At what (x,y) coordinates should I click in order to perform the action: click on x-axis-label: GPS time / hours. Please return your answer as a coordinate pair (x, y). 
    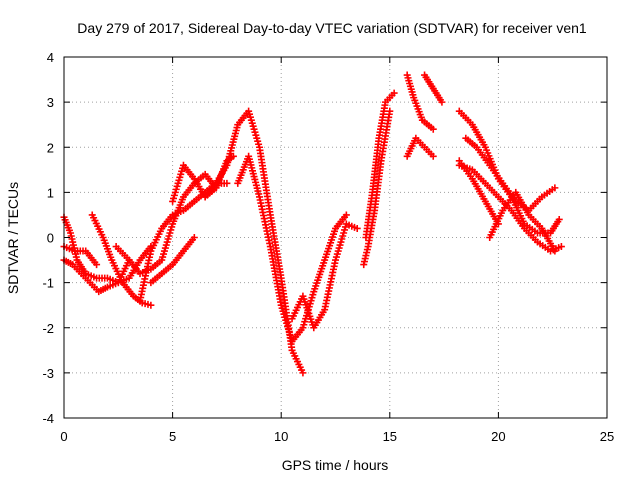
    Looking at the image, I should click on (335, 465).